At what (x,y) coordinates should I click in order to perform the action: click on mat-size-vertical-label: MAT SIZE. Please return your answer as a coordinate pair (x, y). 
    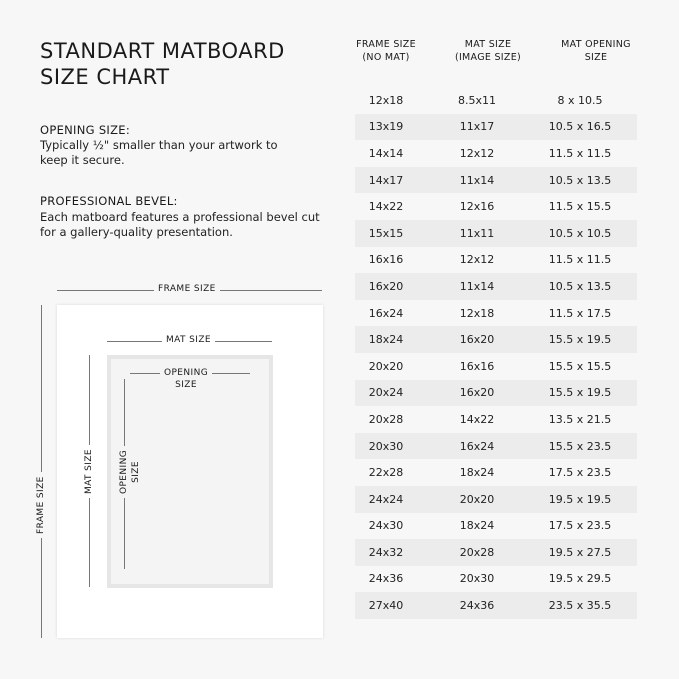
    Looking at the image, I should click on (89, 471).